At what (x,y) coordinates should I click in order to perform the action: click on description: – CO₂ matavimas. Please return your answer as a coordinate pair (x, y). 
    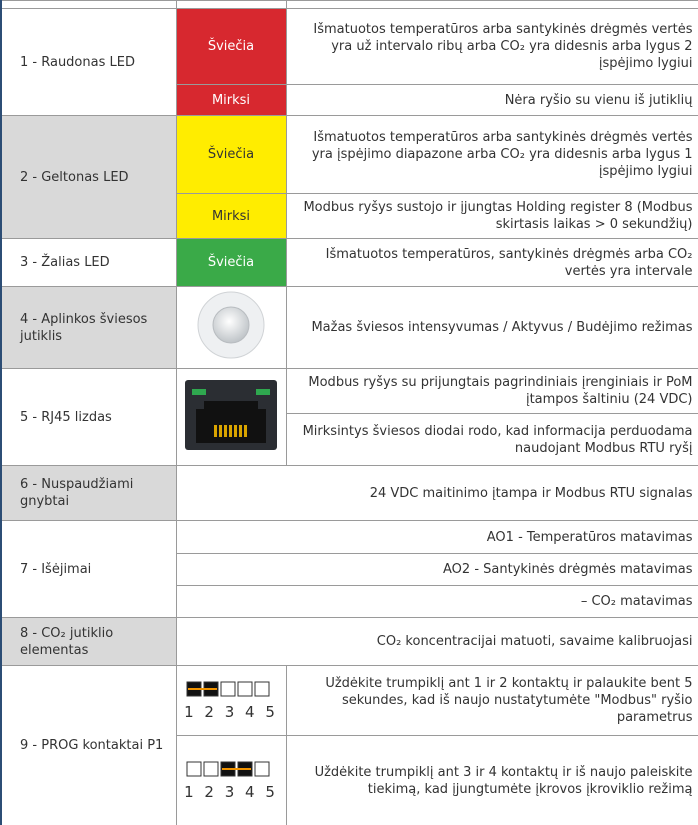
    Looking at the image, I should click on (436, 601).